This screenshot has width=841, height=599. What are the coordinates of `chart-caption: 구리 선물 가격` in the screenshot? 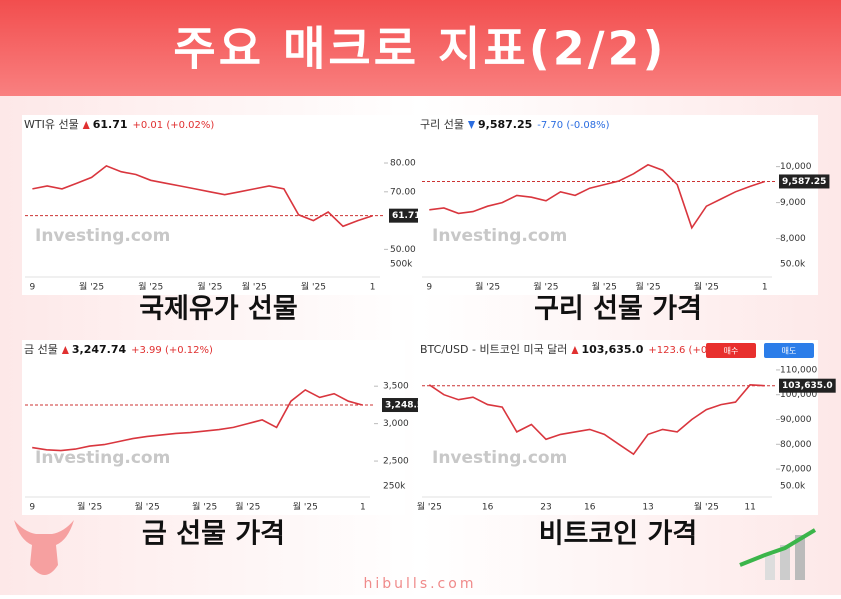 It's located at (618, 309).